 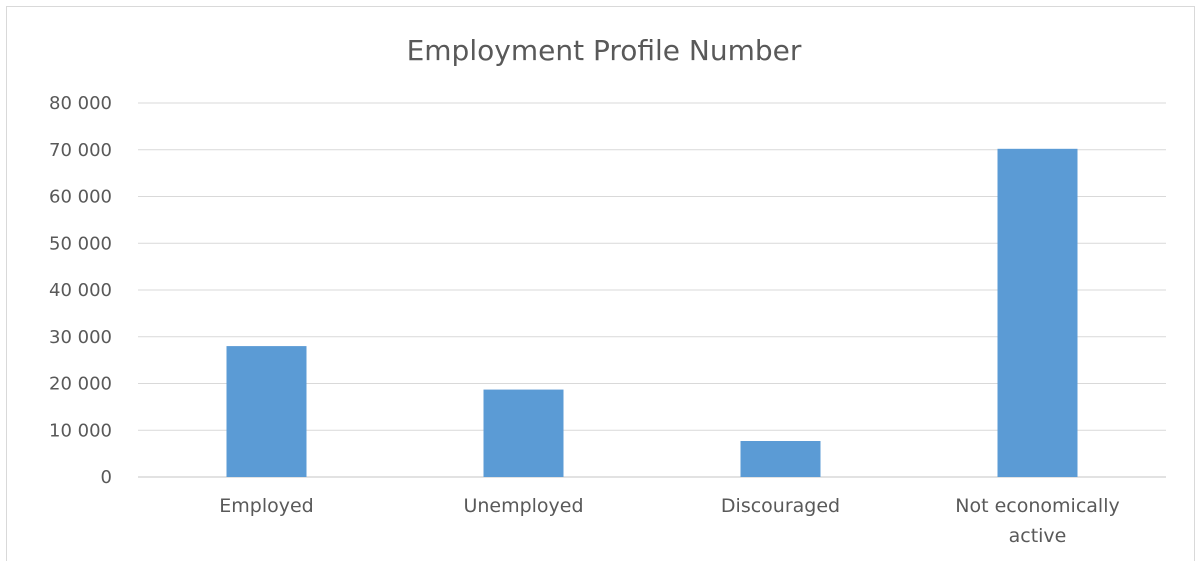 What do you see at coordinates (80, 197) in the screenshot?
I see `y-tick-label: 60 000` at bounding box center [80, 197].